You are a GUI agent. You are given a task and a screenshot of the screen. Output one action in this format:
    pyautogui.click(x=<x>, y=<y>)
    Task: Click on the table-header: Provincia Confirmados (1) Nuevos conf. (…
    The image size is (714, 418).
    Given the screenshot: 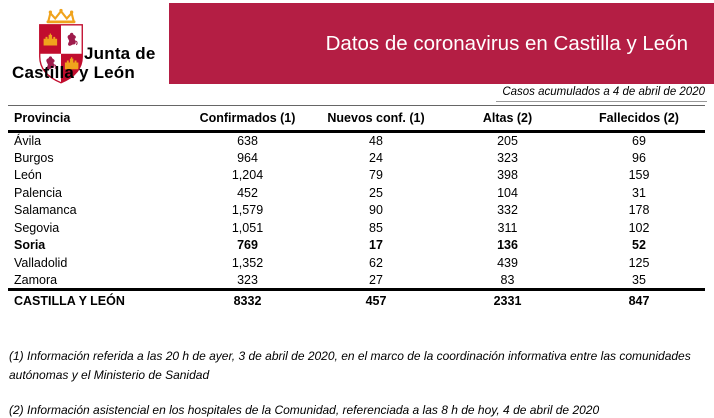 What is the action you would take?
    pyautogui.click(x=356, y=119)
    